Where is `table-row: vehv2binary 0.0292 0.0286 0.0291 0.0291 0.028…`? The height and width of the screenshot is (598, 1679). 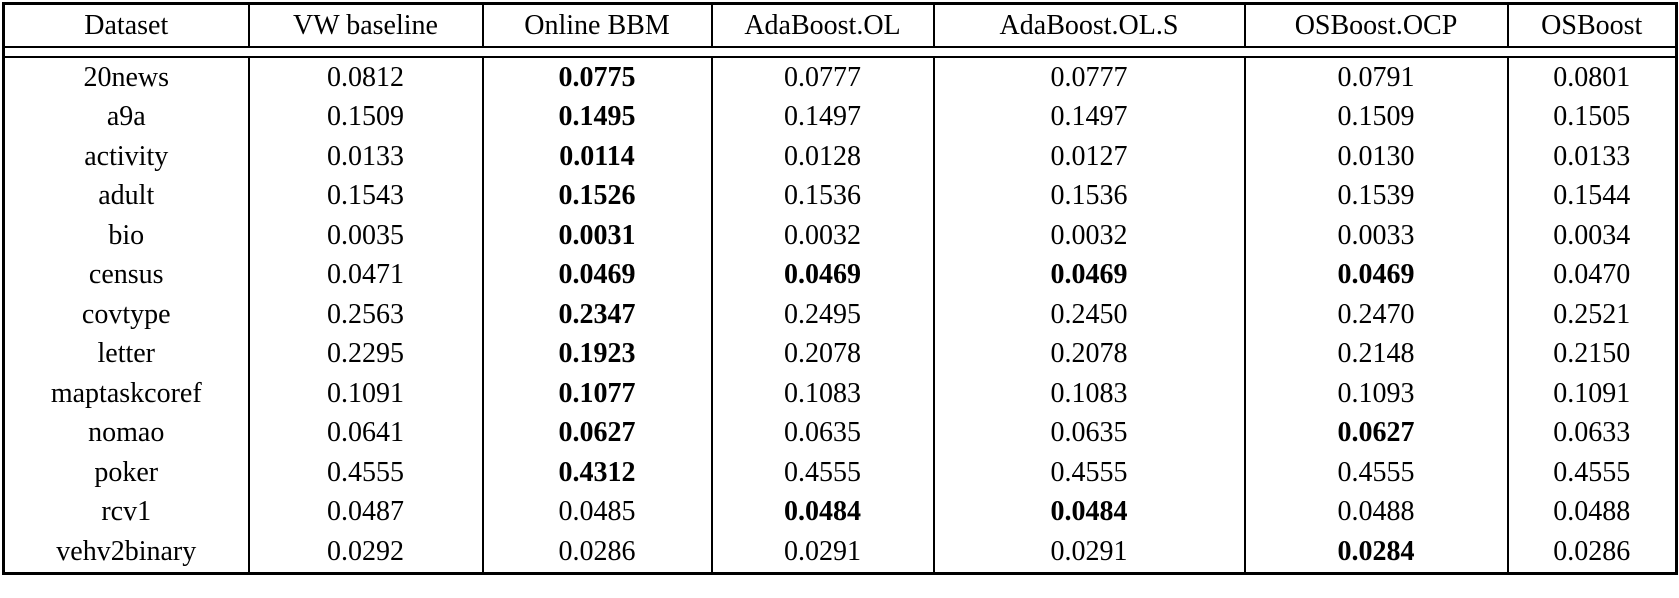 table-row: vehv2binary 0.0292 0.0286 0.0291 0.0291 0.028… is located at coordinates (840, 552).